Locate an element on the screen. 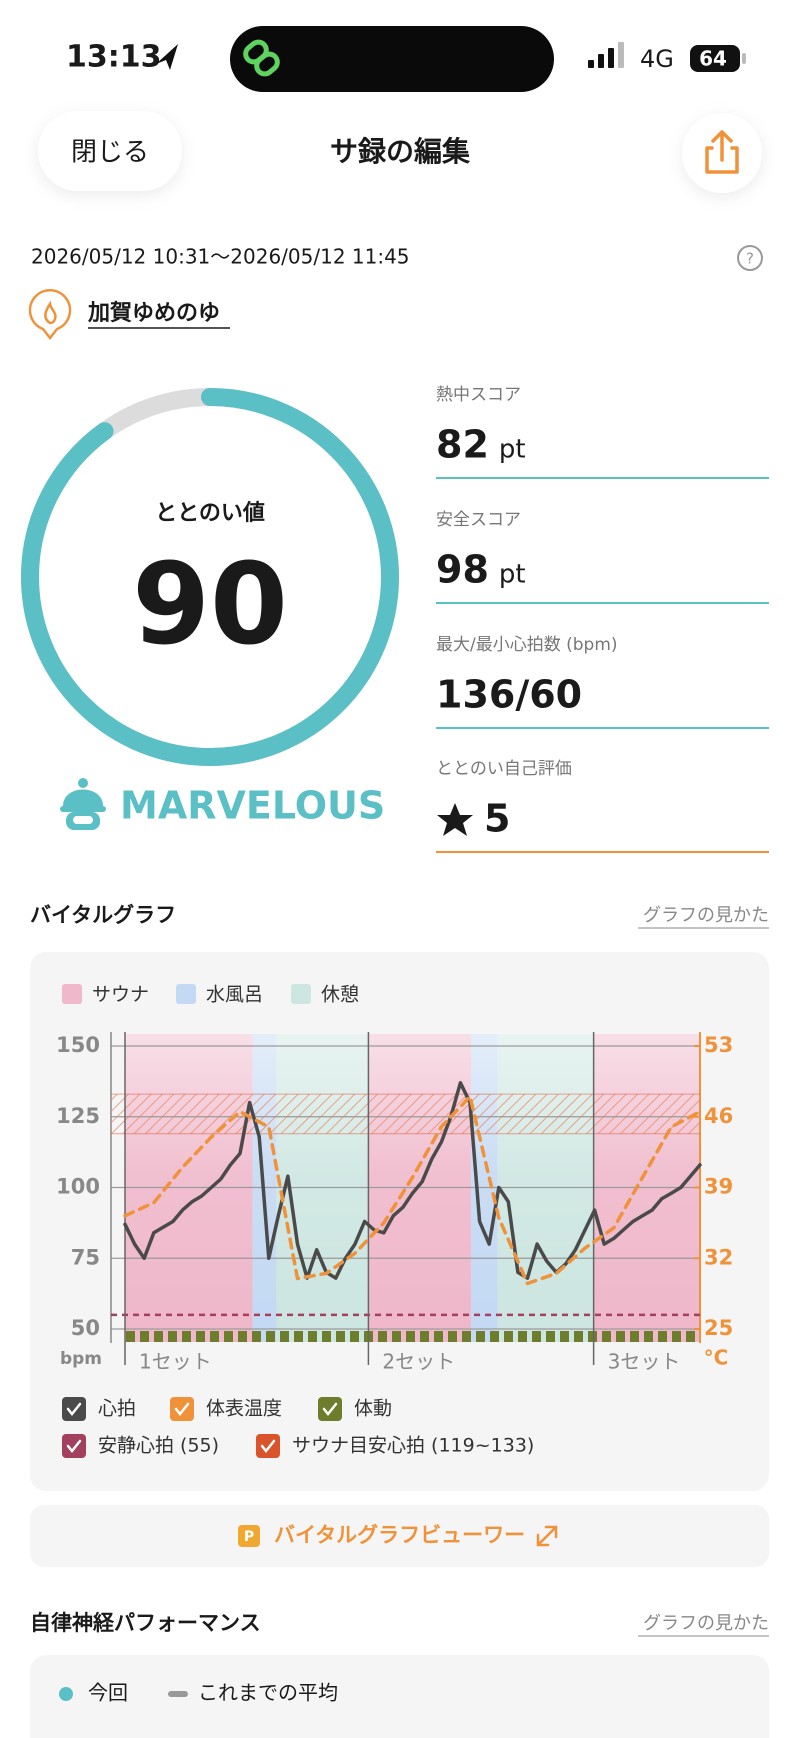  y2-tick-label: 46 is located at coordinates (718, 1116).